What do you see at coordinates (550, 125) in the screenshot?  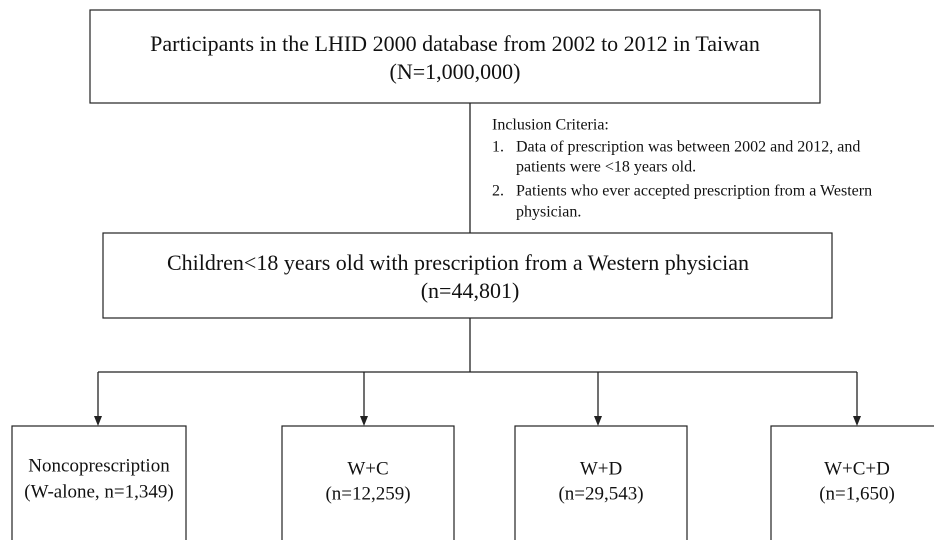 I see `criteria-title: Inclusion Criteria:` at bounding box center [550, 125].